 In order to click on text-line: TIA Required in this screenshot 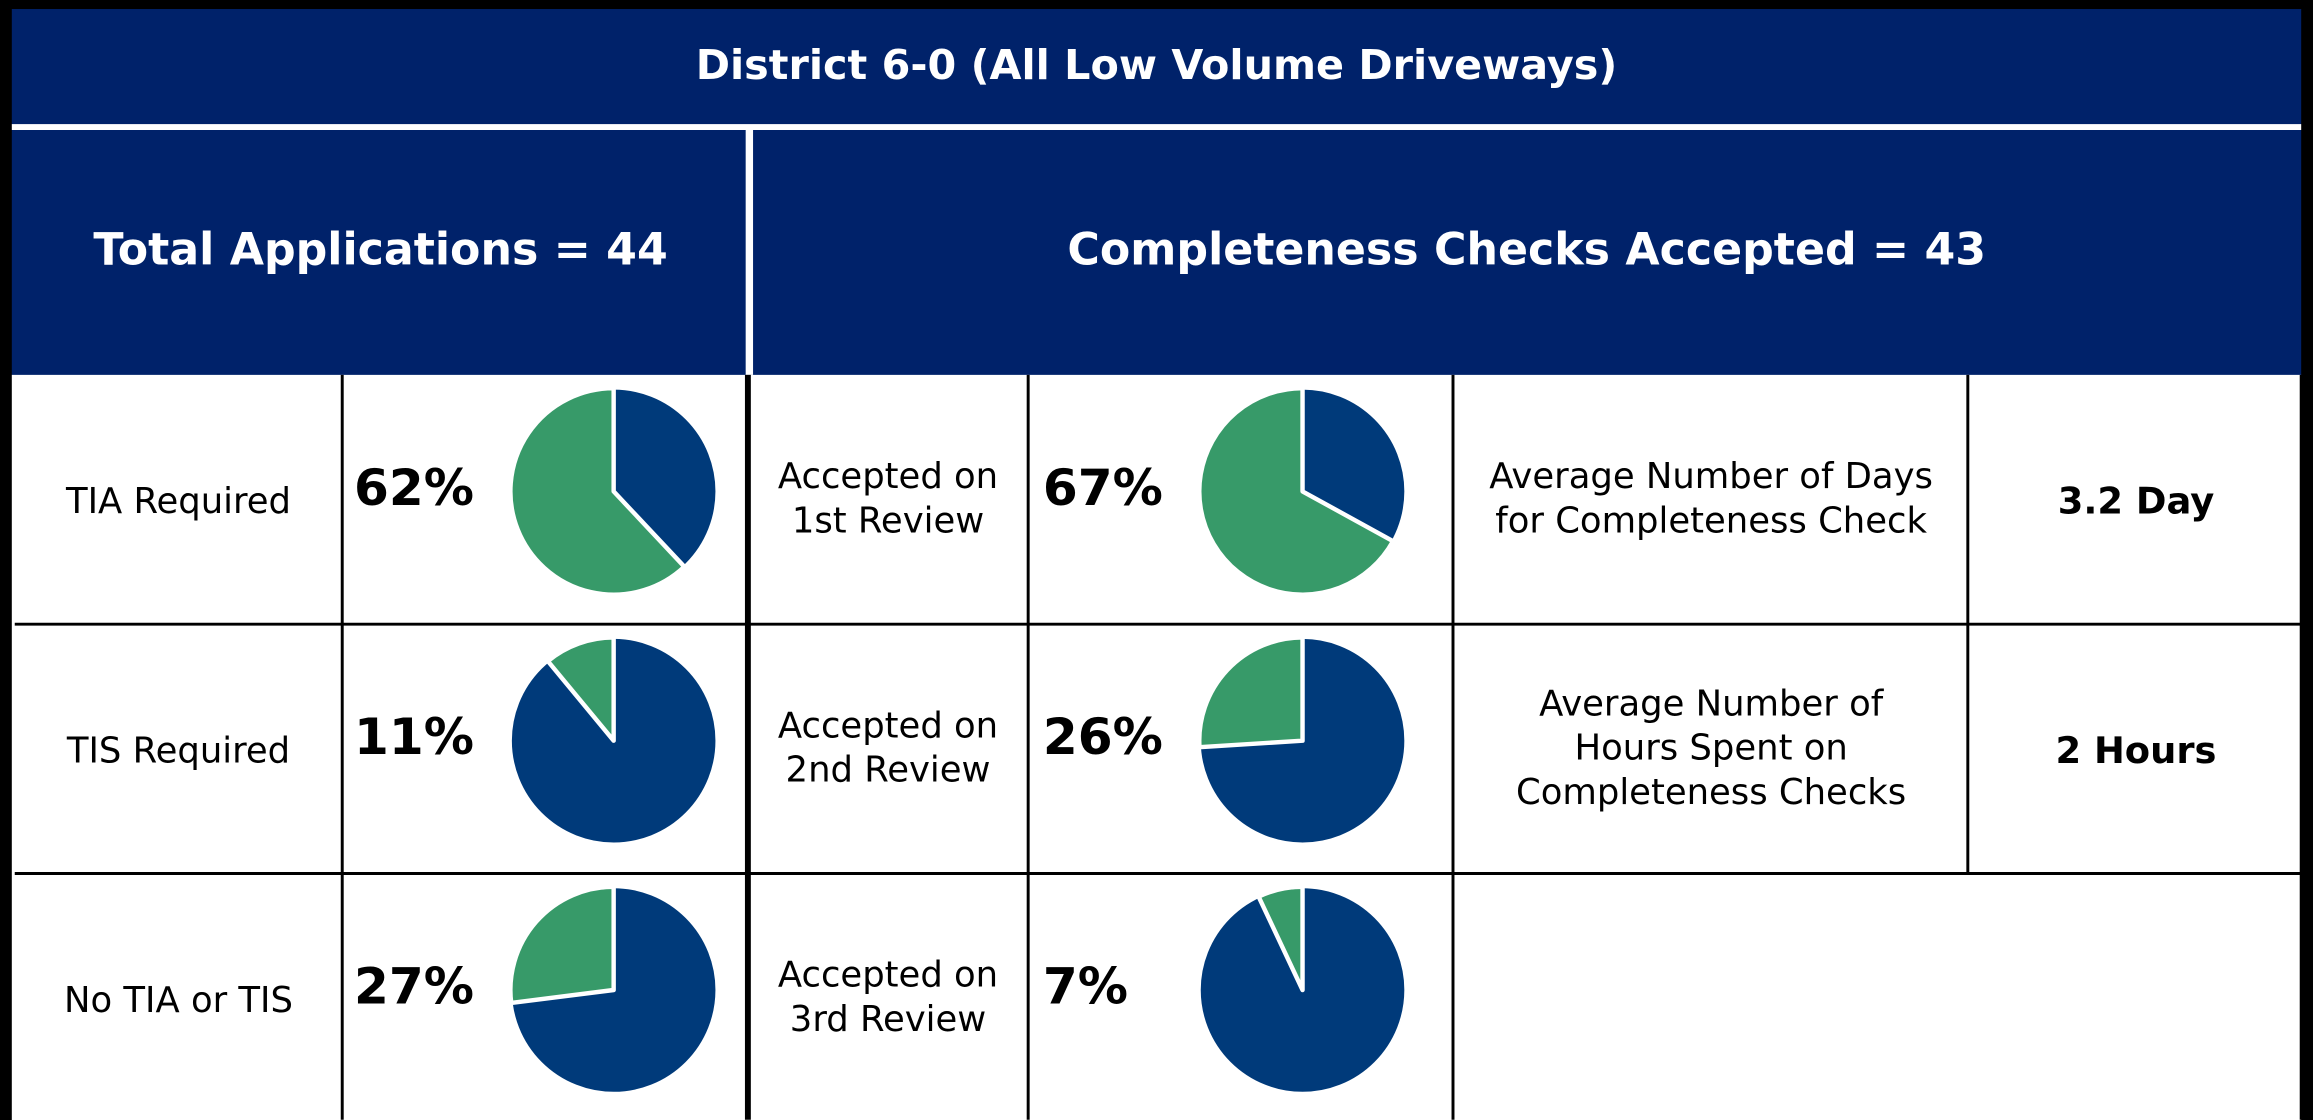, I will do `click(178, 501)`.